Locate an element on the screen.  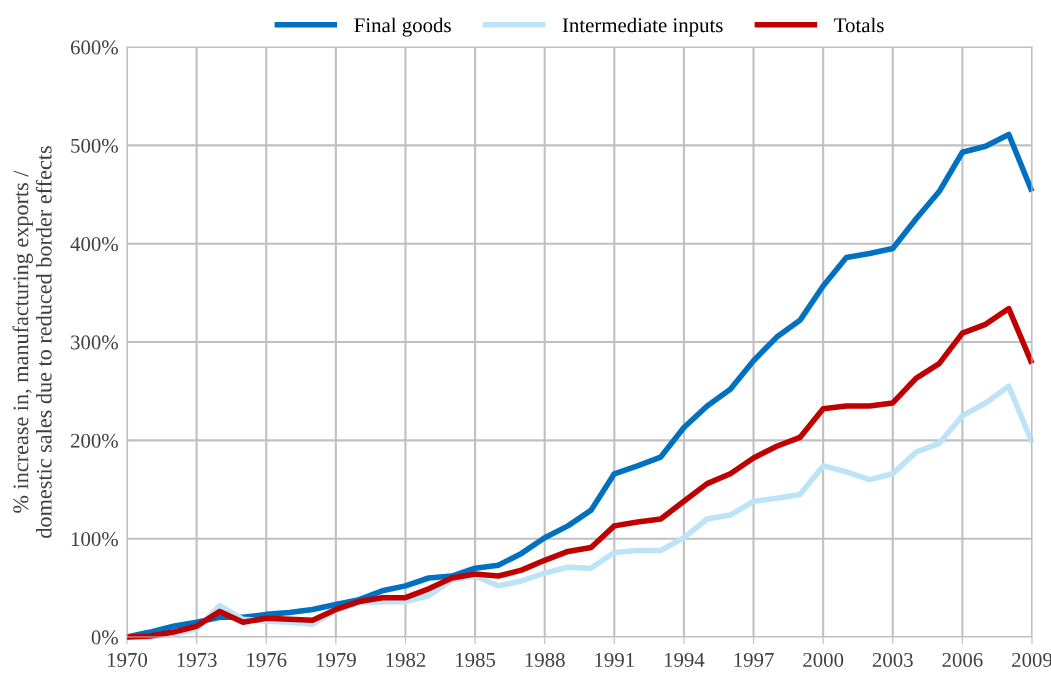
y-tick-label: 400% is located at coordinates (94, 244).